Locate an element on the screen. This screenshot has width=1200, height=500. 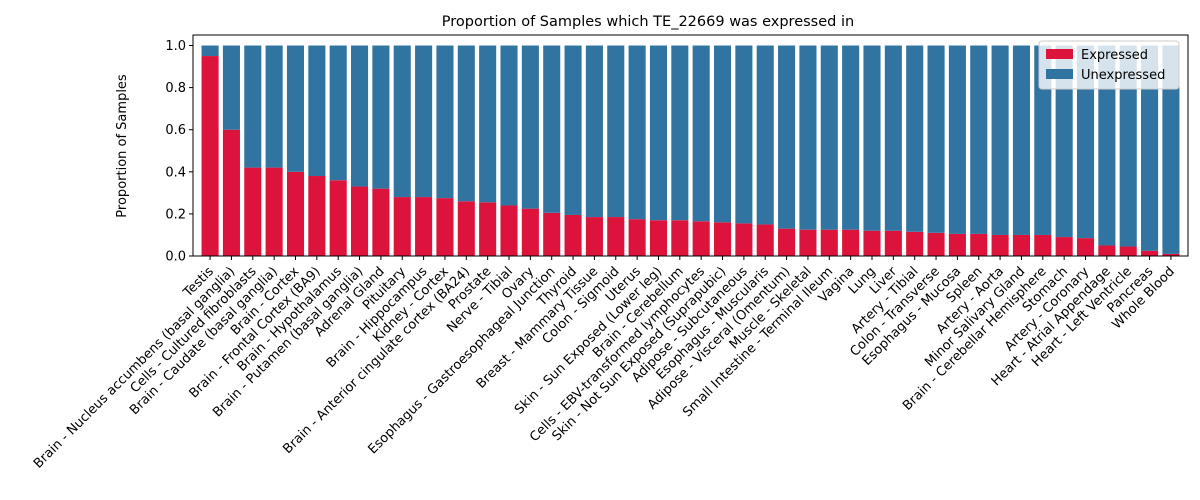
y-tick-label: 0.2 is located at coordinates (175, 214).